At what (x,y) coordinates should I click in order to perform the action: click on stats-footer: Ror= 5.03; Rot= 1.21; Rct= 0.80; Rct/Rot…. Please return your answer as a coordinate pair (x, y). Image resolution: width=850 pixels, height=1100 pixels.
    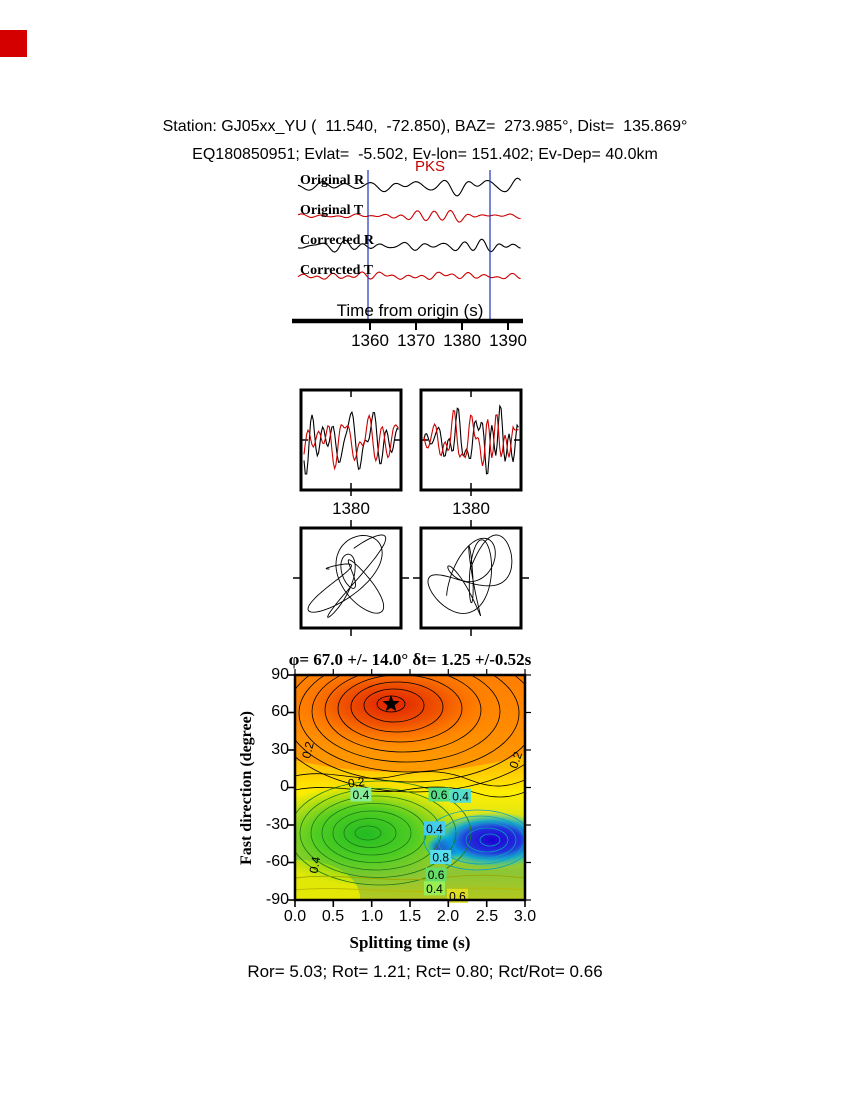
    Looking at the image, I should click on (425, 971).